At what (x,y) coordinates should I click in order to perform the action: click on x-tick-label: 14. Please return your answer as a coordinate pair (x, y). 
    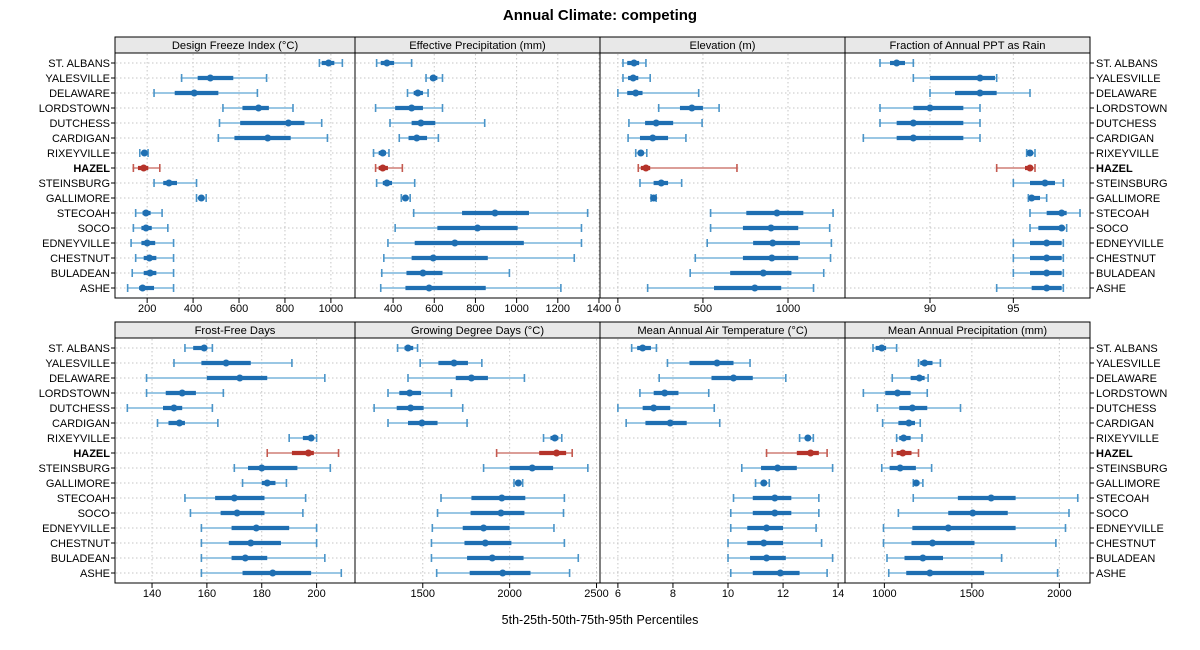
    Looking at the image, I should click on (838, 594).